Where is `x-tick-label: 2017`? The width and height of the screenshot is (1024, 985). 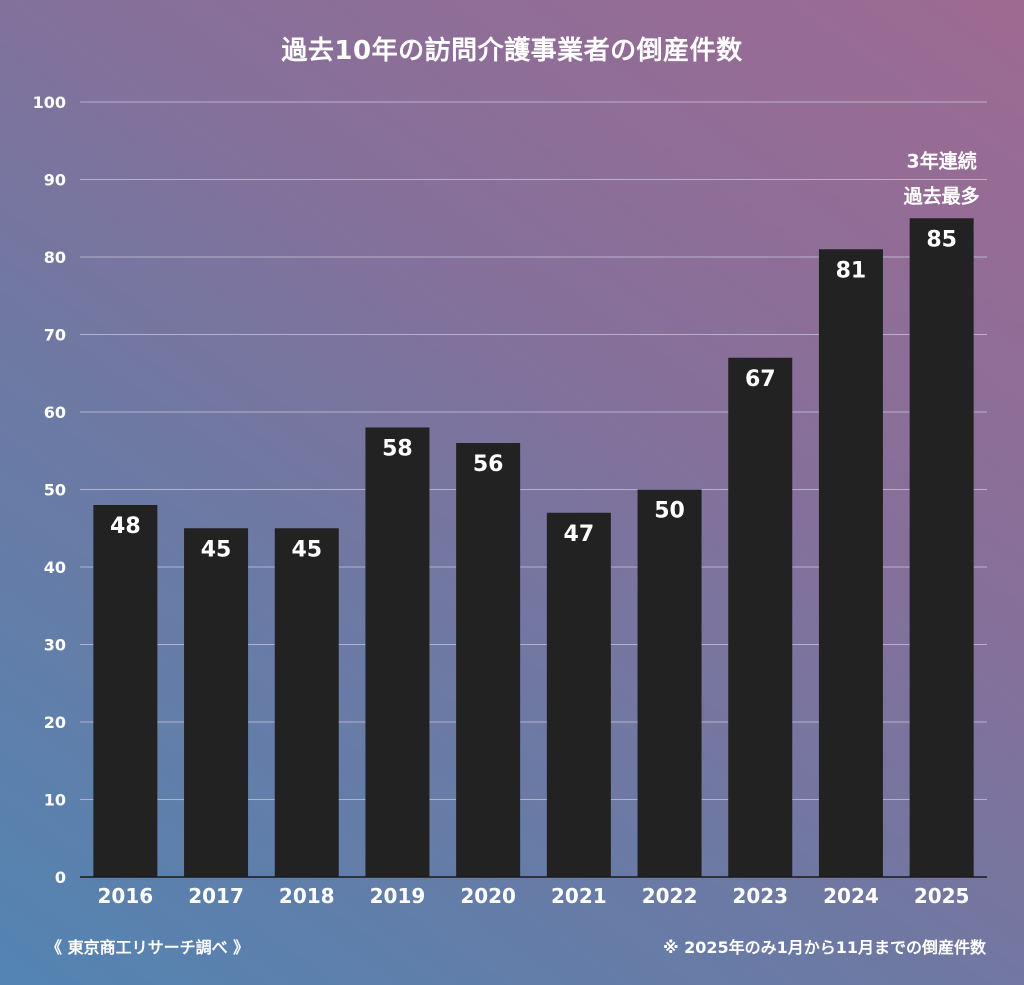 x-tick-label: 2017 is located at coordinates (216, 896).